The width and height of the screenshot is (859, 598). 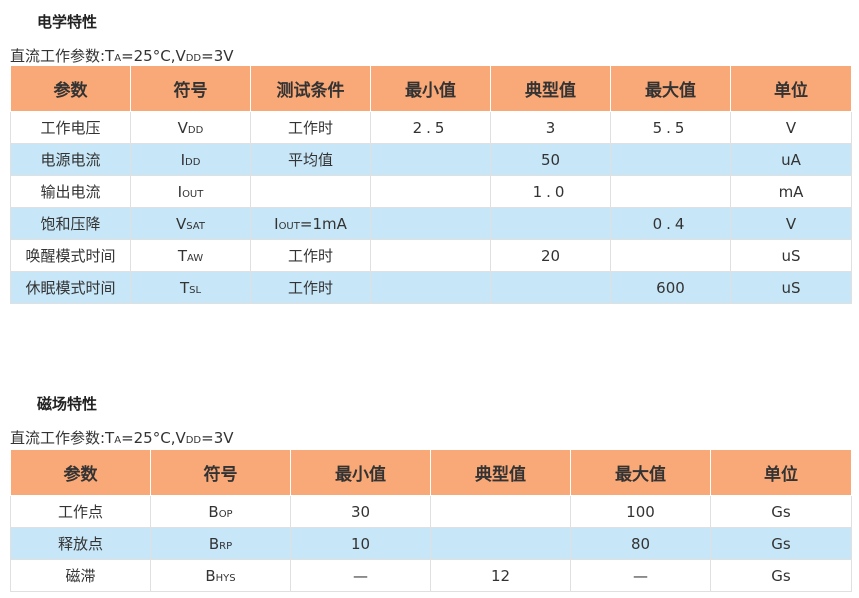 I want to click on symbol-cell: BRP, so click(x=220, y=543).